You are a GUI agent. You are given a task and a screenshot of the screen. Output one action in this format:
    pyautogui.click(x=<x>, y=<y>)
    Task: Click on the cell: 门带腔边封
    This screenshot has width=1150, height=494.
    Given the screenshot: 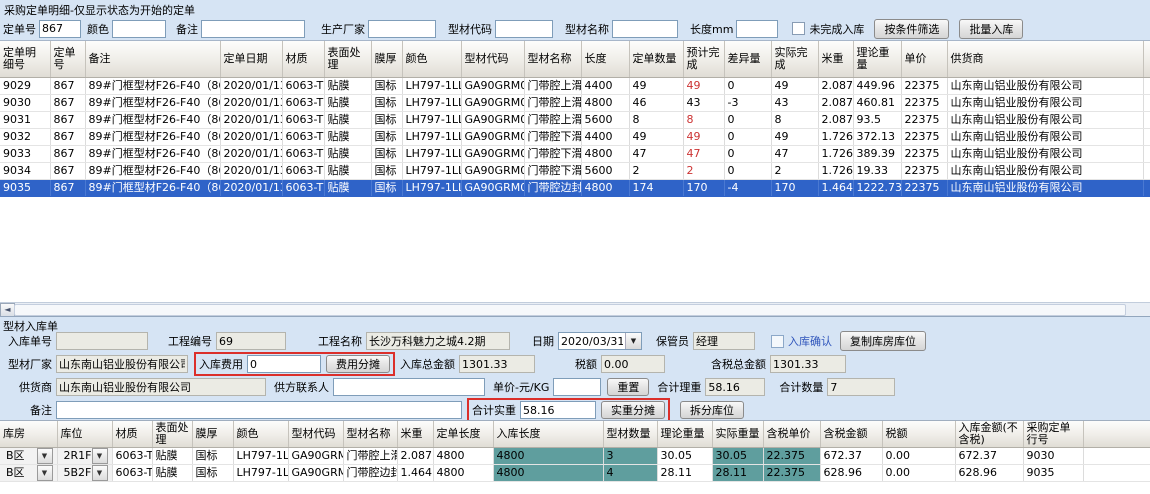 What is the action you would take?
    pyautogui.click(x=370, y=473)
    